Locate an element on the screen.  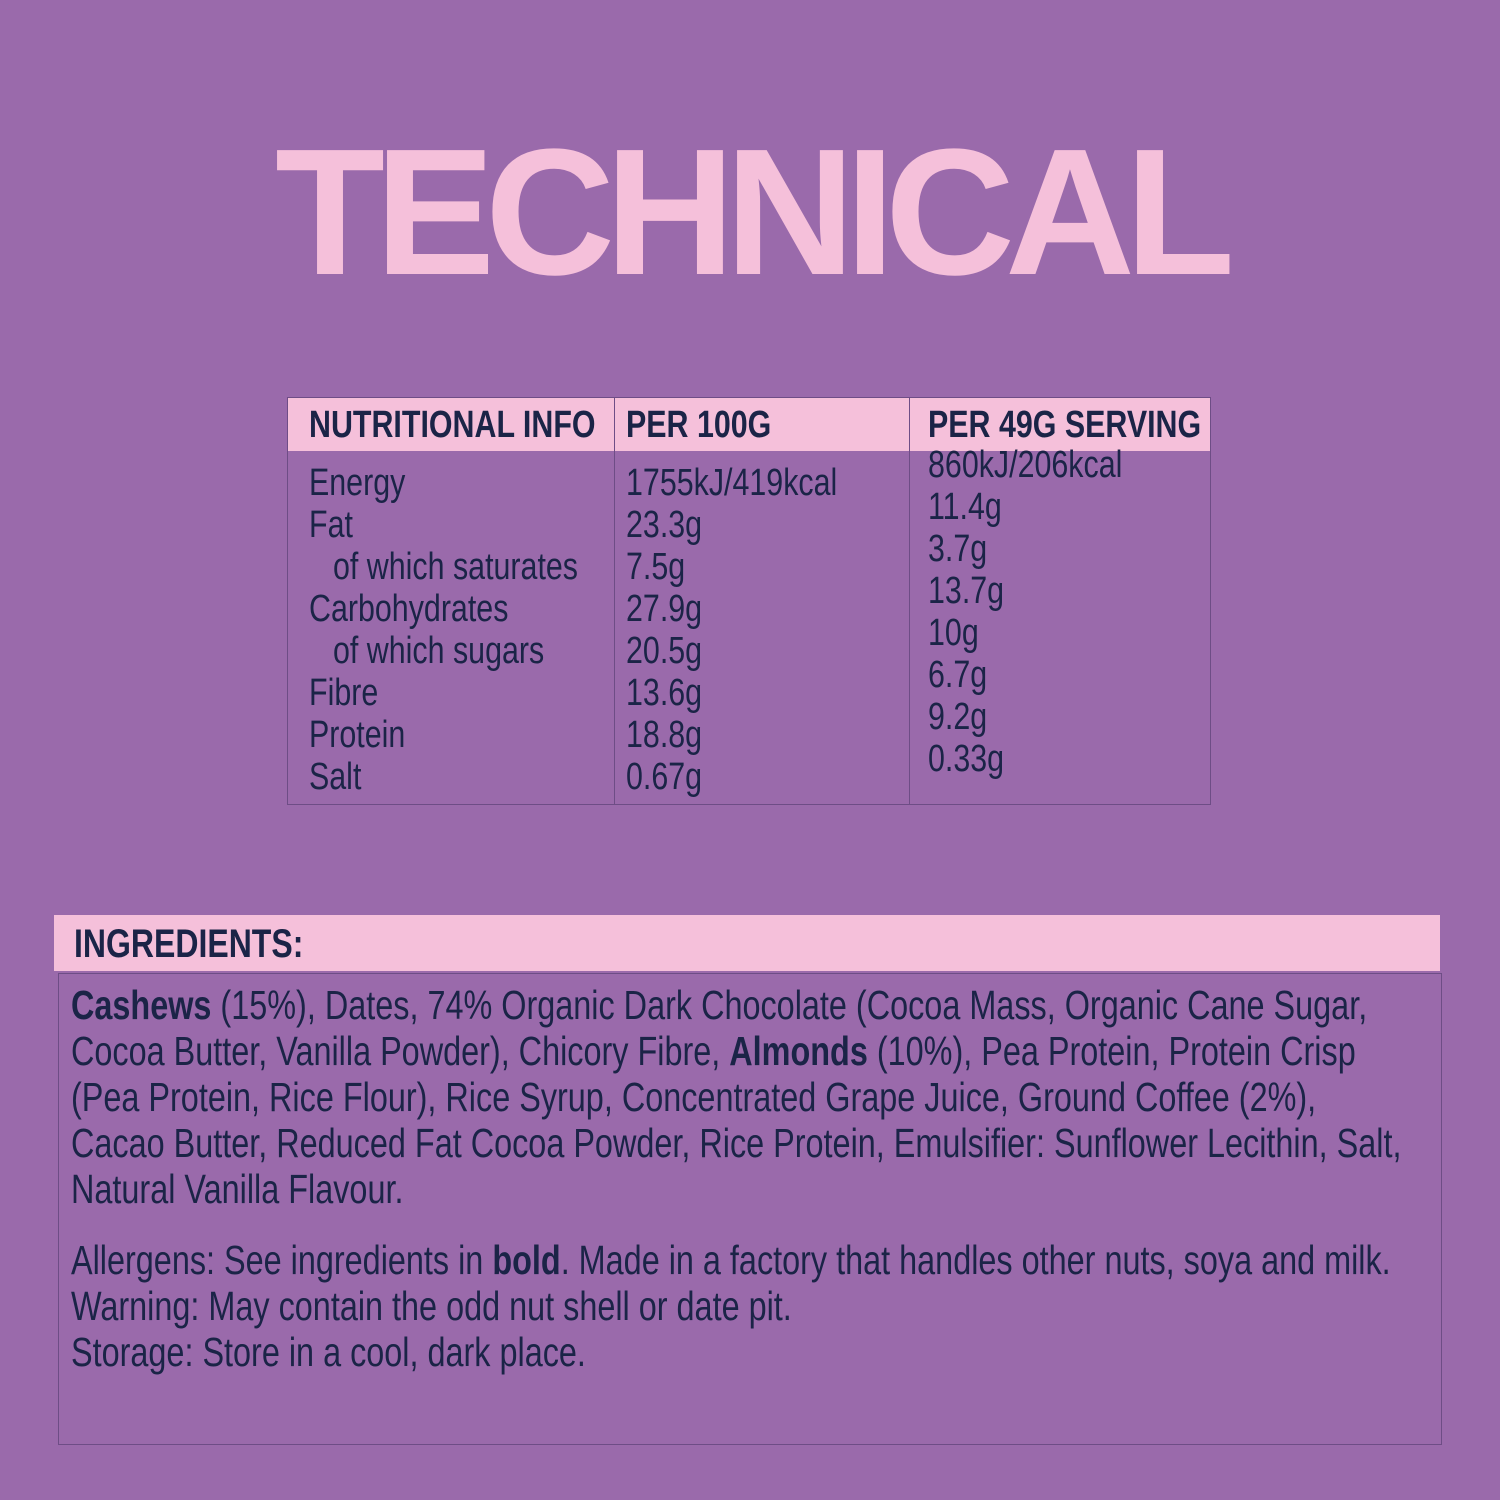
allergen-highlight: Almonds is located at coordinates (798, 1051).